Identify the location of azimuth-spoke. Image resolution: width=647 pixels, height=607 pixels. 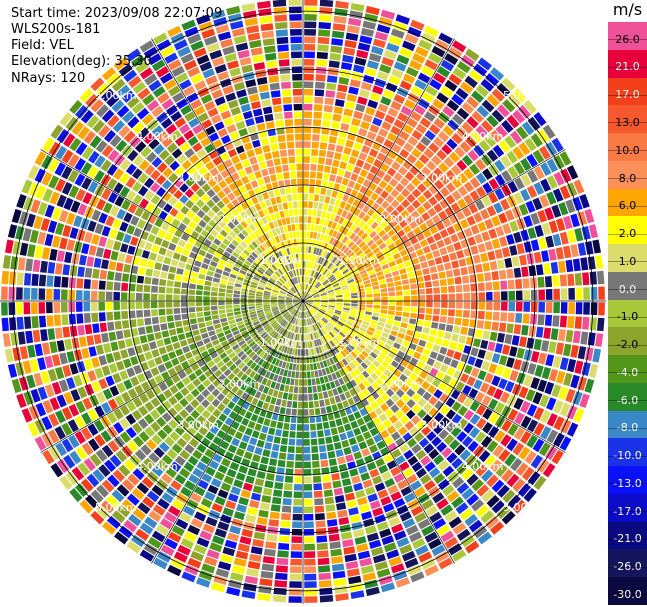
(227, 432).